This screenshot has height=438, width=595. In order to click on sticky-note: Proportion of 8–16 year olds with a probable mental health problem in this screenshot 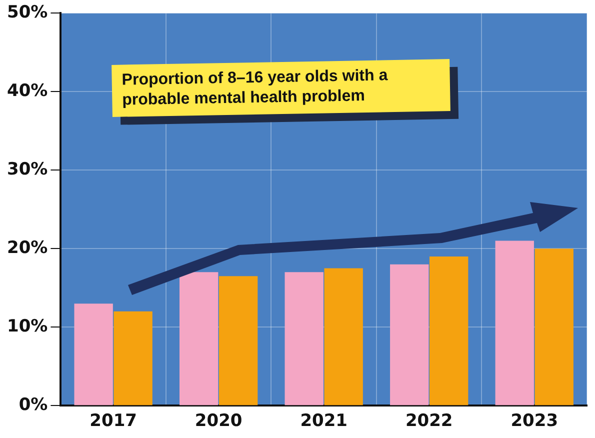, I will do `click(281, 88)`.